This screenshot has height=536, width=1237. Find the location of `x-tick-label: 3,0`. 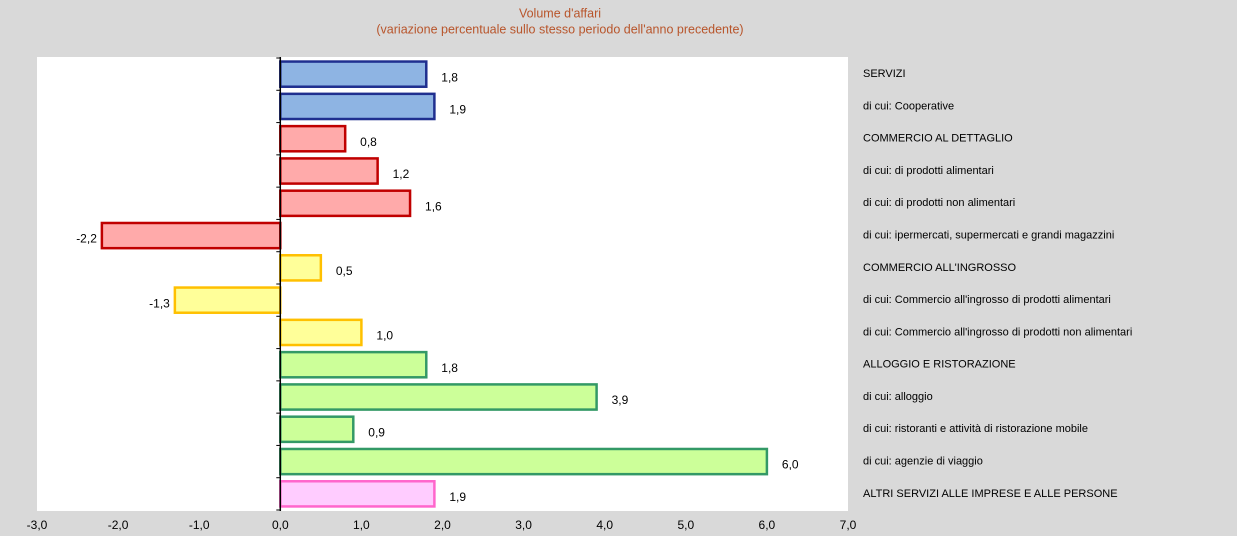

x-tick-label: 3,0 is located at coordinates (523, 525).